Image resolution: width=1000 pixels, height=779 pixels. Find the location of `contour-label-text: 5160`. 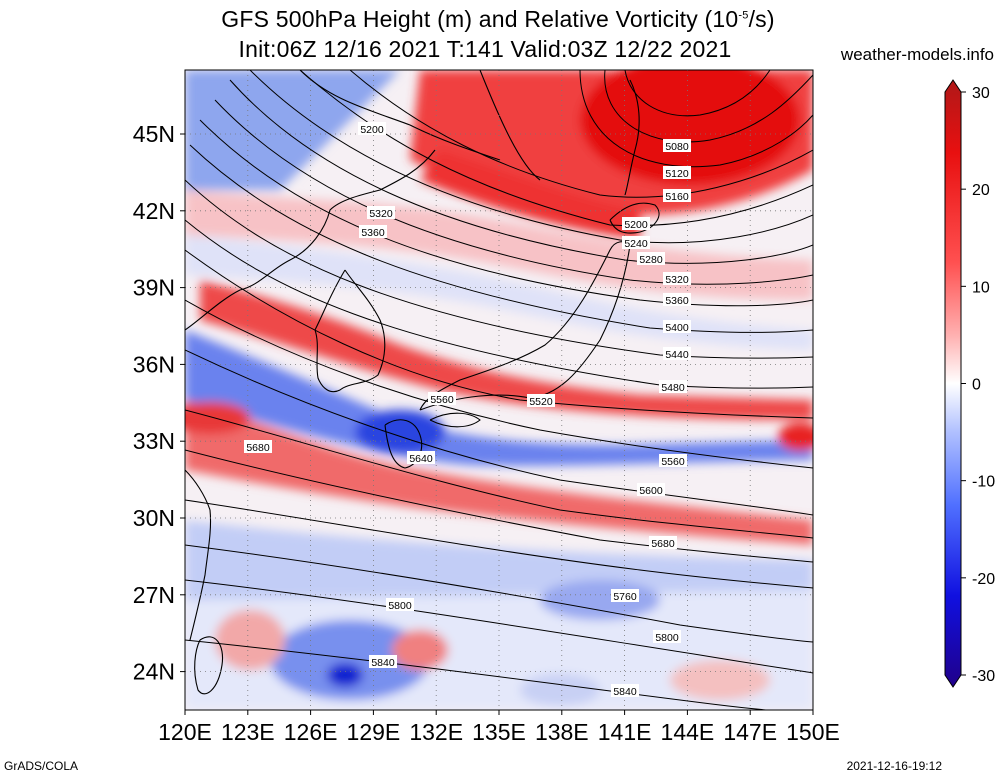

contour-label-text: 5160 is located at coordinates (677, 197).